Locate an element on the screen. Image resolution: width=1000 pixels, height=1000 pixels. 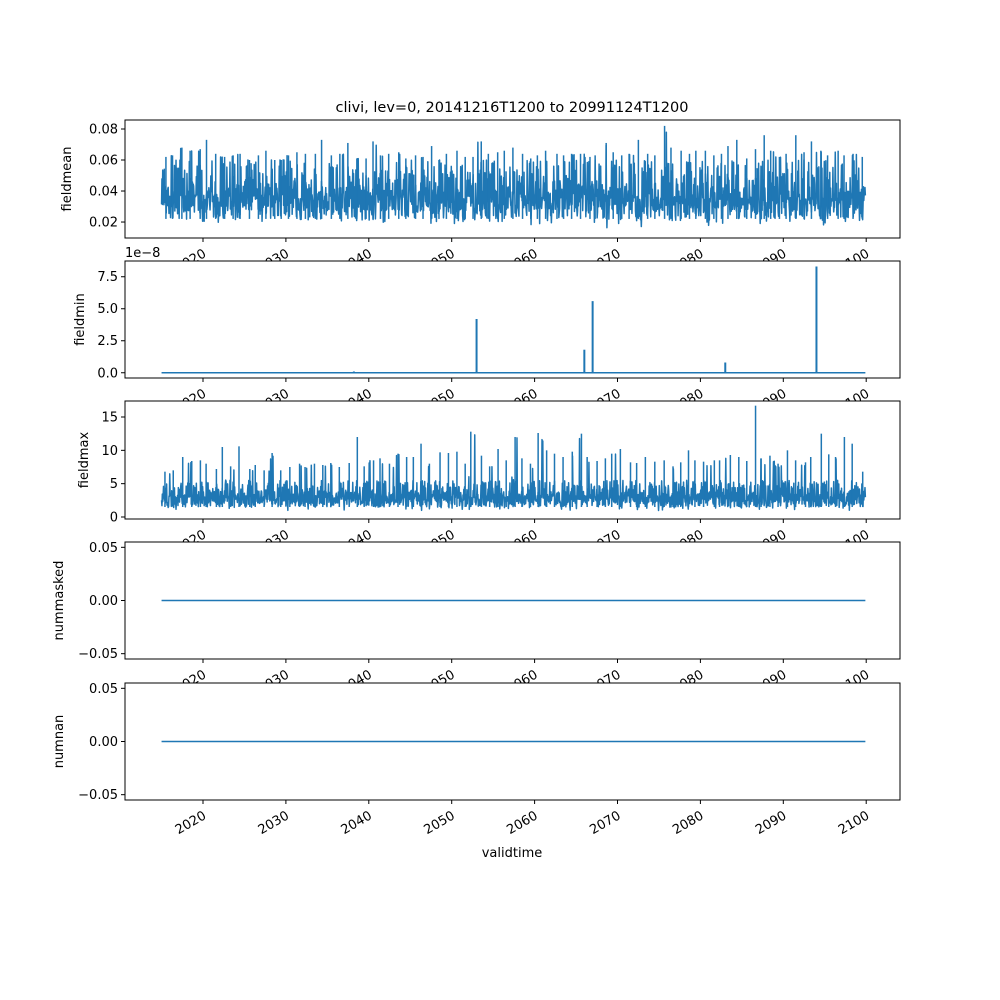
y-tick-label: 0 is located at coordinates (114, 518).